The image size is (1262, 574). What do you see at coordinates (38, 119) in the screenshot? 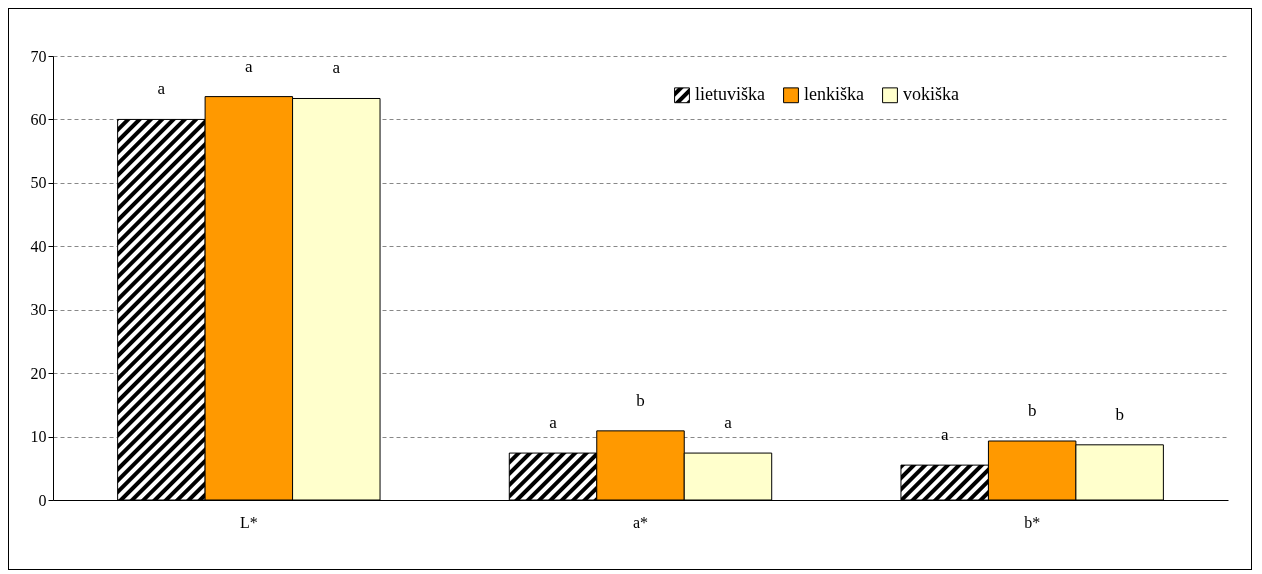
I see `y-tick-label: 60` at bounding box center [38, 119].